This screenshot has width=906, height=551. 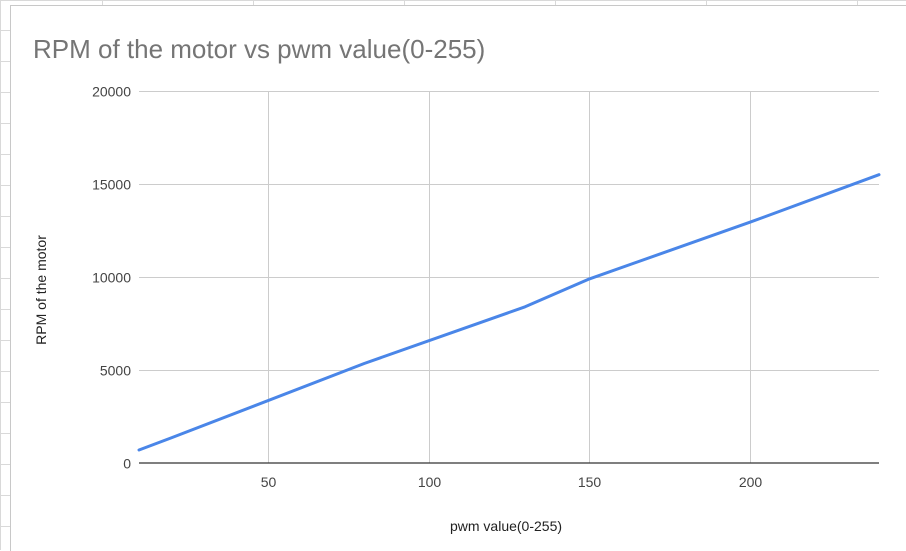 I want to click on y-tick-label: 5000, so click(x=115, y=371).